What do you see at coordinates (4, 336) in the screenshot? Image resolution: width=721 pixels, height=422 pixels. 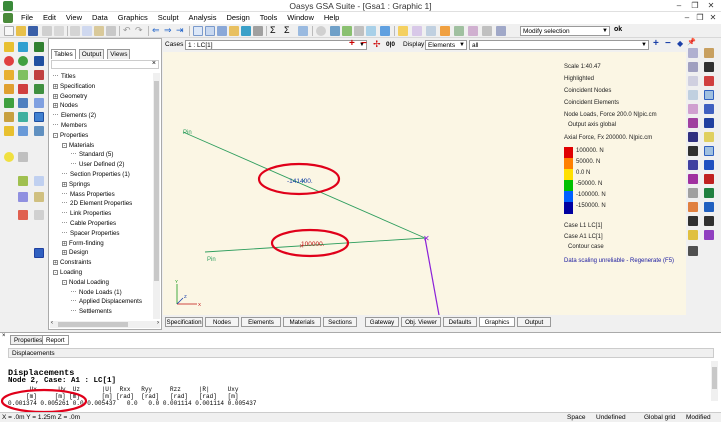 I see `close-panel-icon: ×` at bounding box center [4, 336].